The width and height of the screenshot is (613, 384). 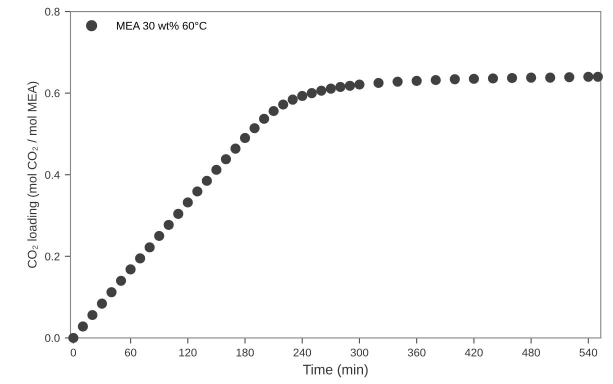 I want to click on y-tick-label: 0.6, so click(x=52, y=93).